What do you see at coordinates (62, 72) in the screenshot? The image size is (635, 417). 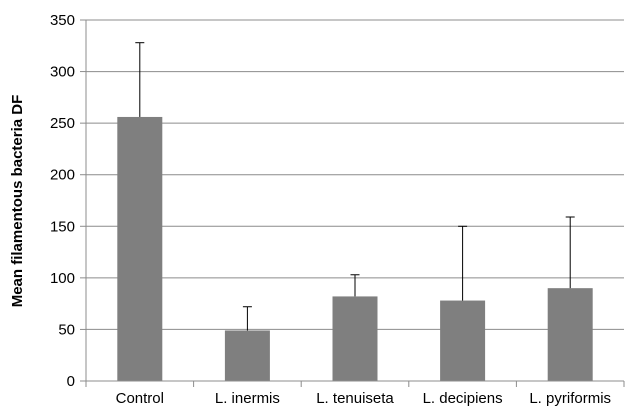 I see `y-tick-label: 300` at bounding box center [62, 72].